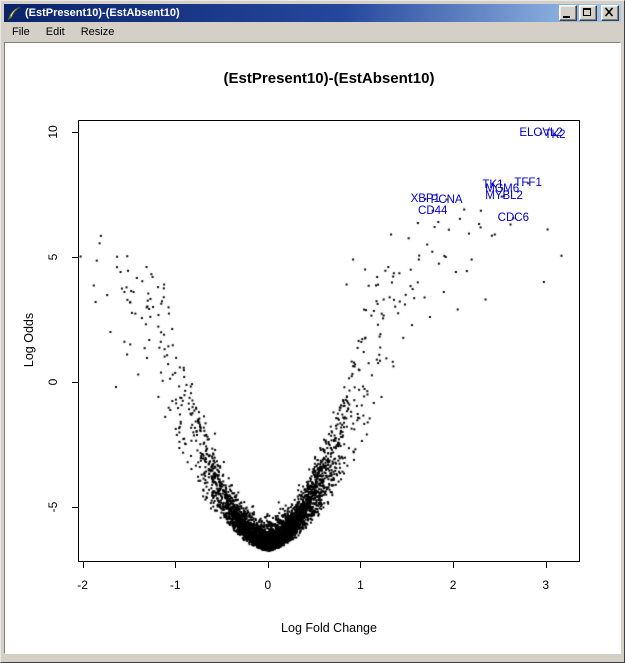  I want to click on y-tick-label: 10, so click(53, 132).